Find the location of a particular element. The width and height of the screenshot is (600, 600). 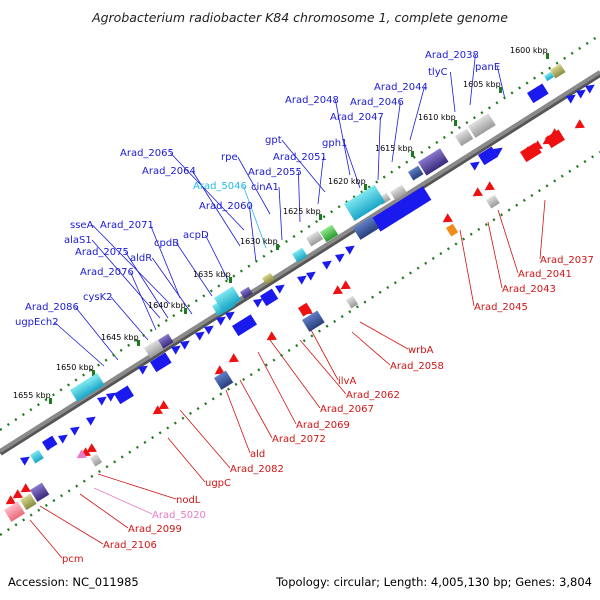

scale-tick-label: 1605 kbp is located at coordinates (482, 84).